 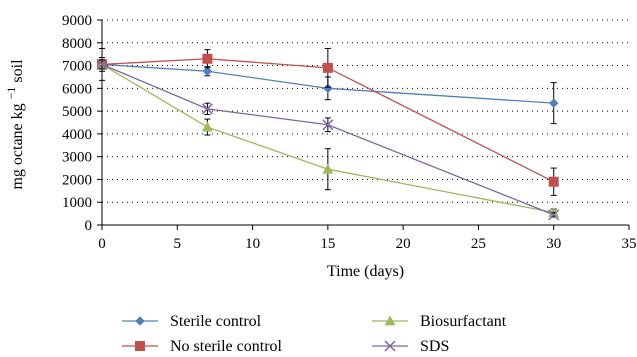 I want to click on y-tick-label: 9000, so click(x=77, y=21).